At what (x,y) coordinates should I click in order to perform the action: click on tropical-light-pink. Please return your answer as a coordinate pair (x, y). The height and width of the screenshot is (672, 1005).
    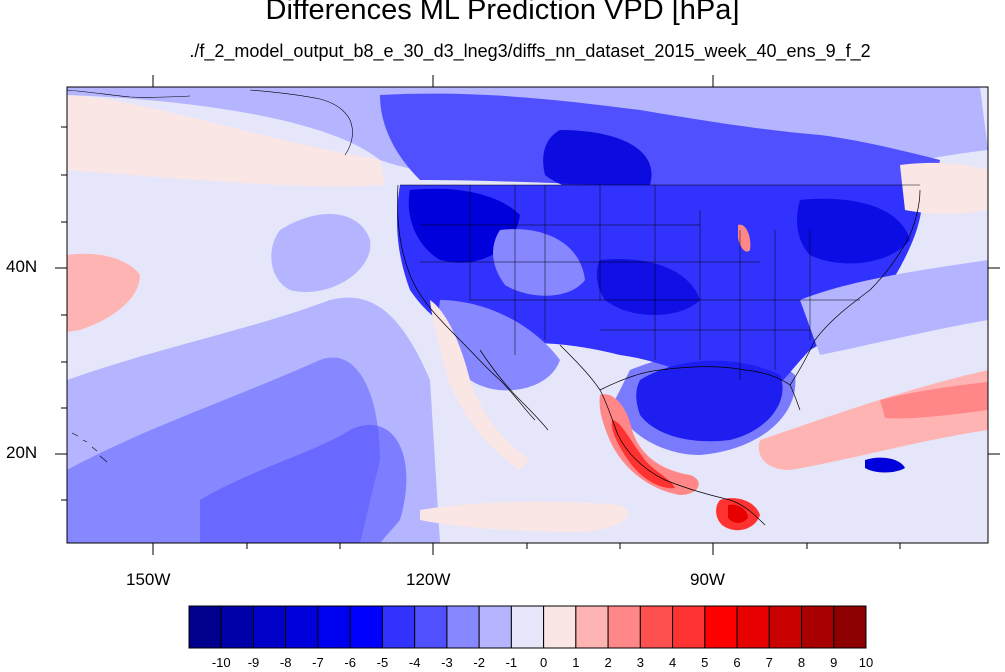
    Looking at the image, I should click on (524, 516).